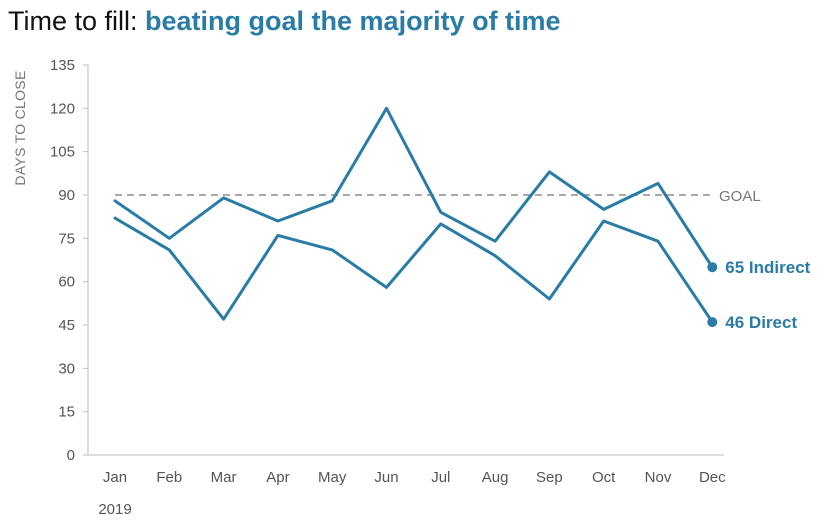 The image size is (838, 520). Describe the element at coordinates (413, 270) in the screenshot. I see `series-line-direct` at that location.